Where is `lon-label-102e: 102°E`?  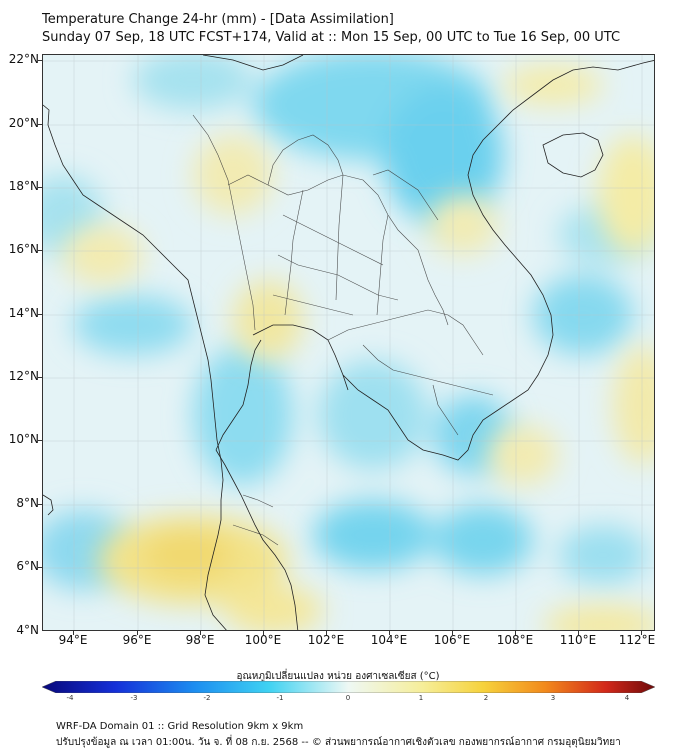
lon-label-102e: 102°E is located at coordinates (326, 640).